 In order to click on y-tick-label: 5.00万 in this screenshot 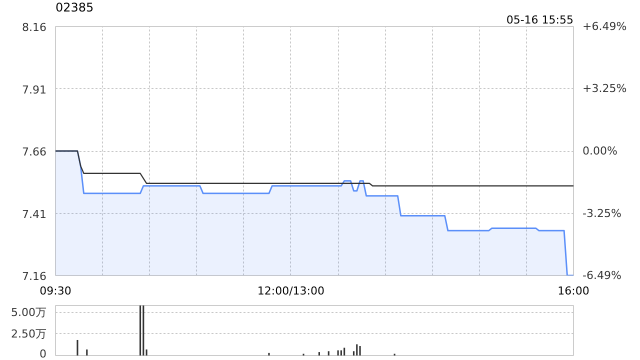, I will do `click(29, 312)`.